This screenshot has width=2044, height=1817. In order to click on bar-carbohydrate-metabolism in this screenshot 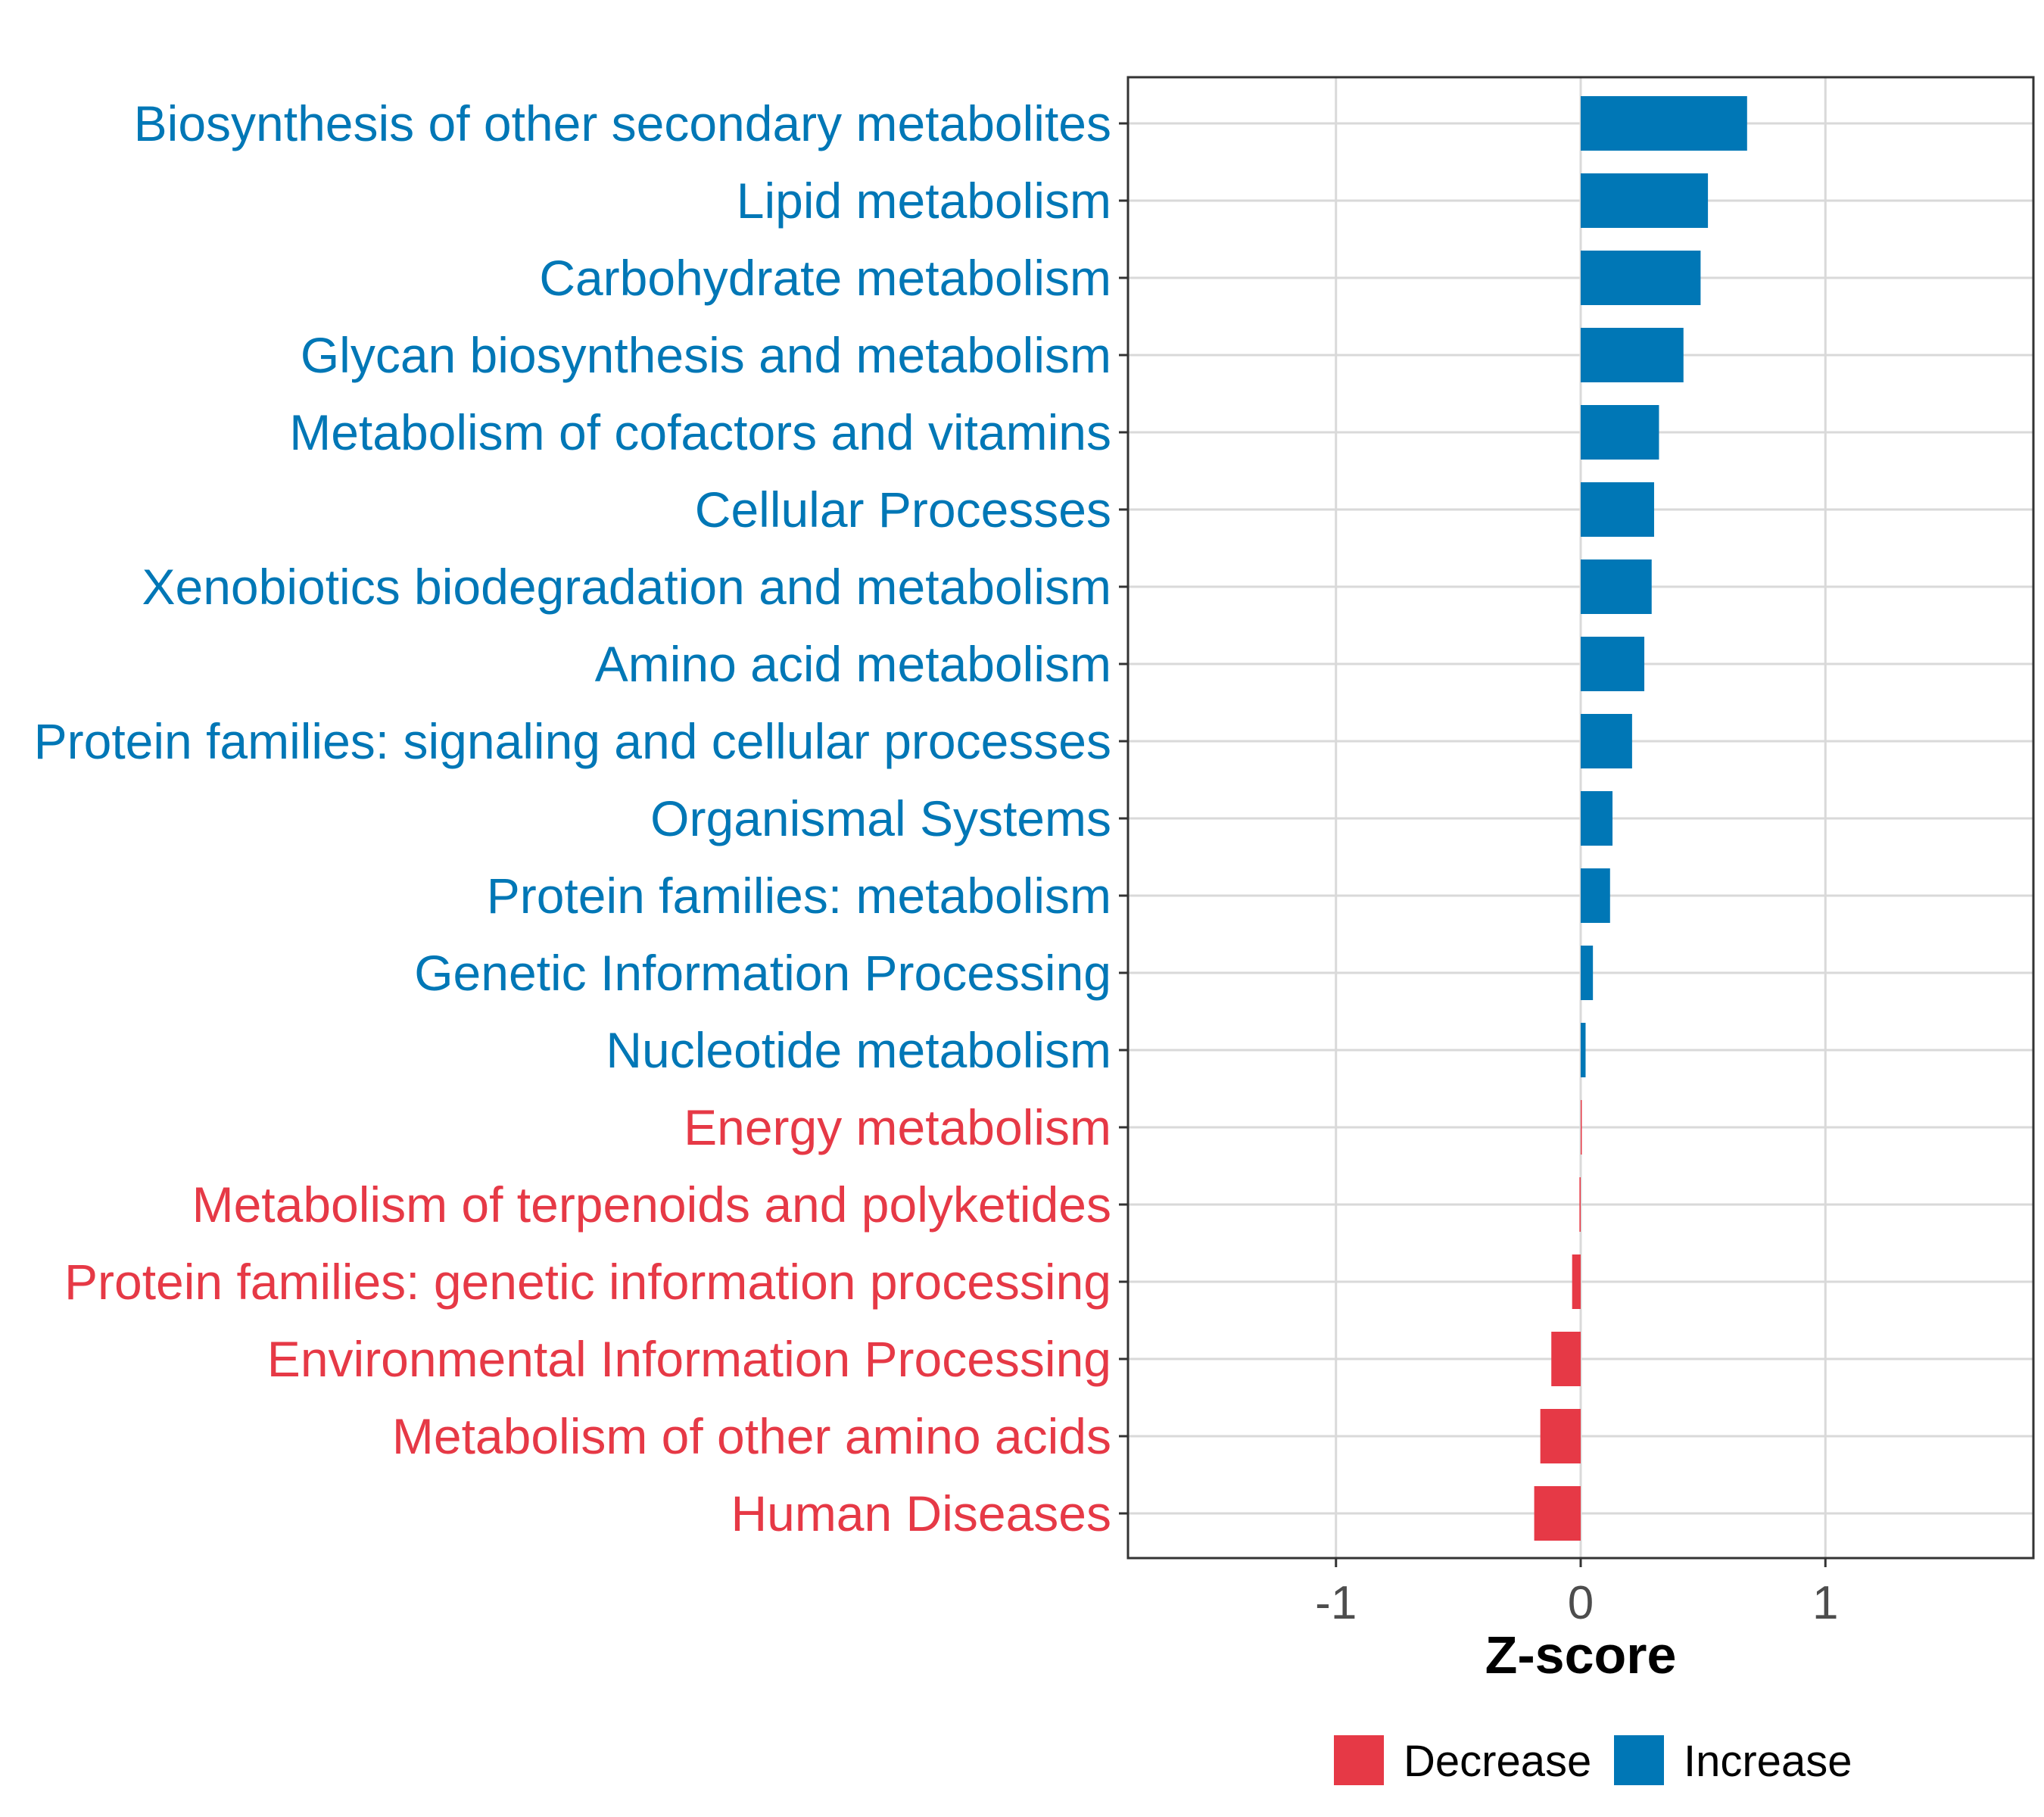, I will do `click(1641, 278)`.